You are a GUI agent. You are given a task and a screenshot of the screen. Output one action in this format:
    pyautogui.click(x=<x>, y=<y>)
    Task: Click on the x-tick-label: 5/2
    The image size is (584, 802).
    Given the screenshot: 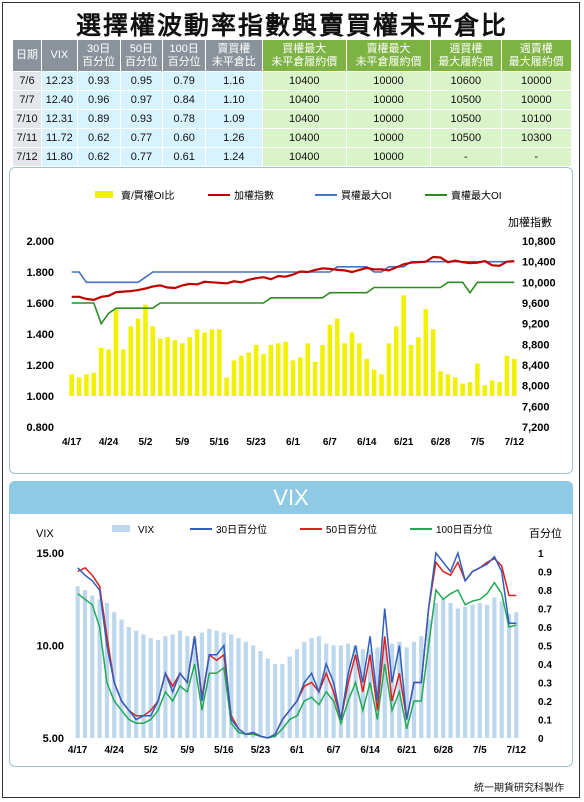 What is the action you would take?
    pyautogui.click(x=146, y=442)
    